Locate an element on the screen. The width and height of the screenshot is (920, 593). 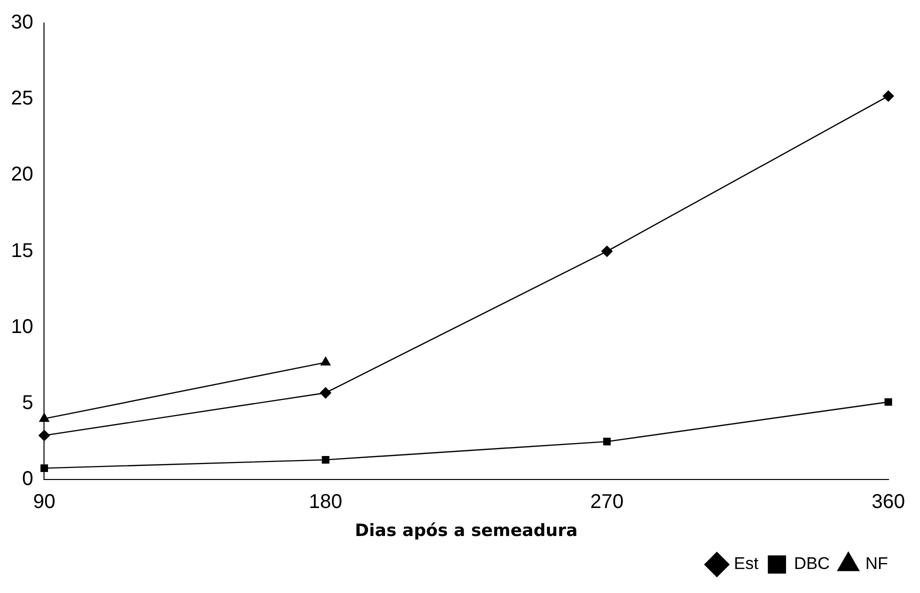
x-axis-title: Dias após a semeadura is located at coordinates (466, 531).